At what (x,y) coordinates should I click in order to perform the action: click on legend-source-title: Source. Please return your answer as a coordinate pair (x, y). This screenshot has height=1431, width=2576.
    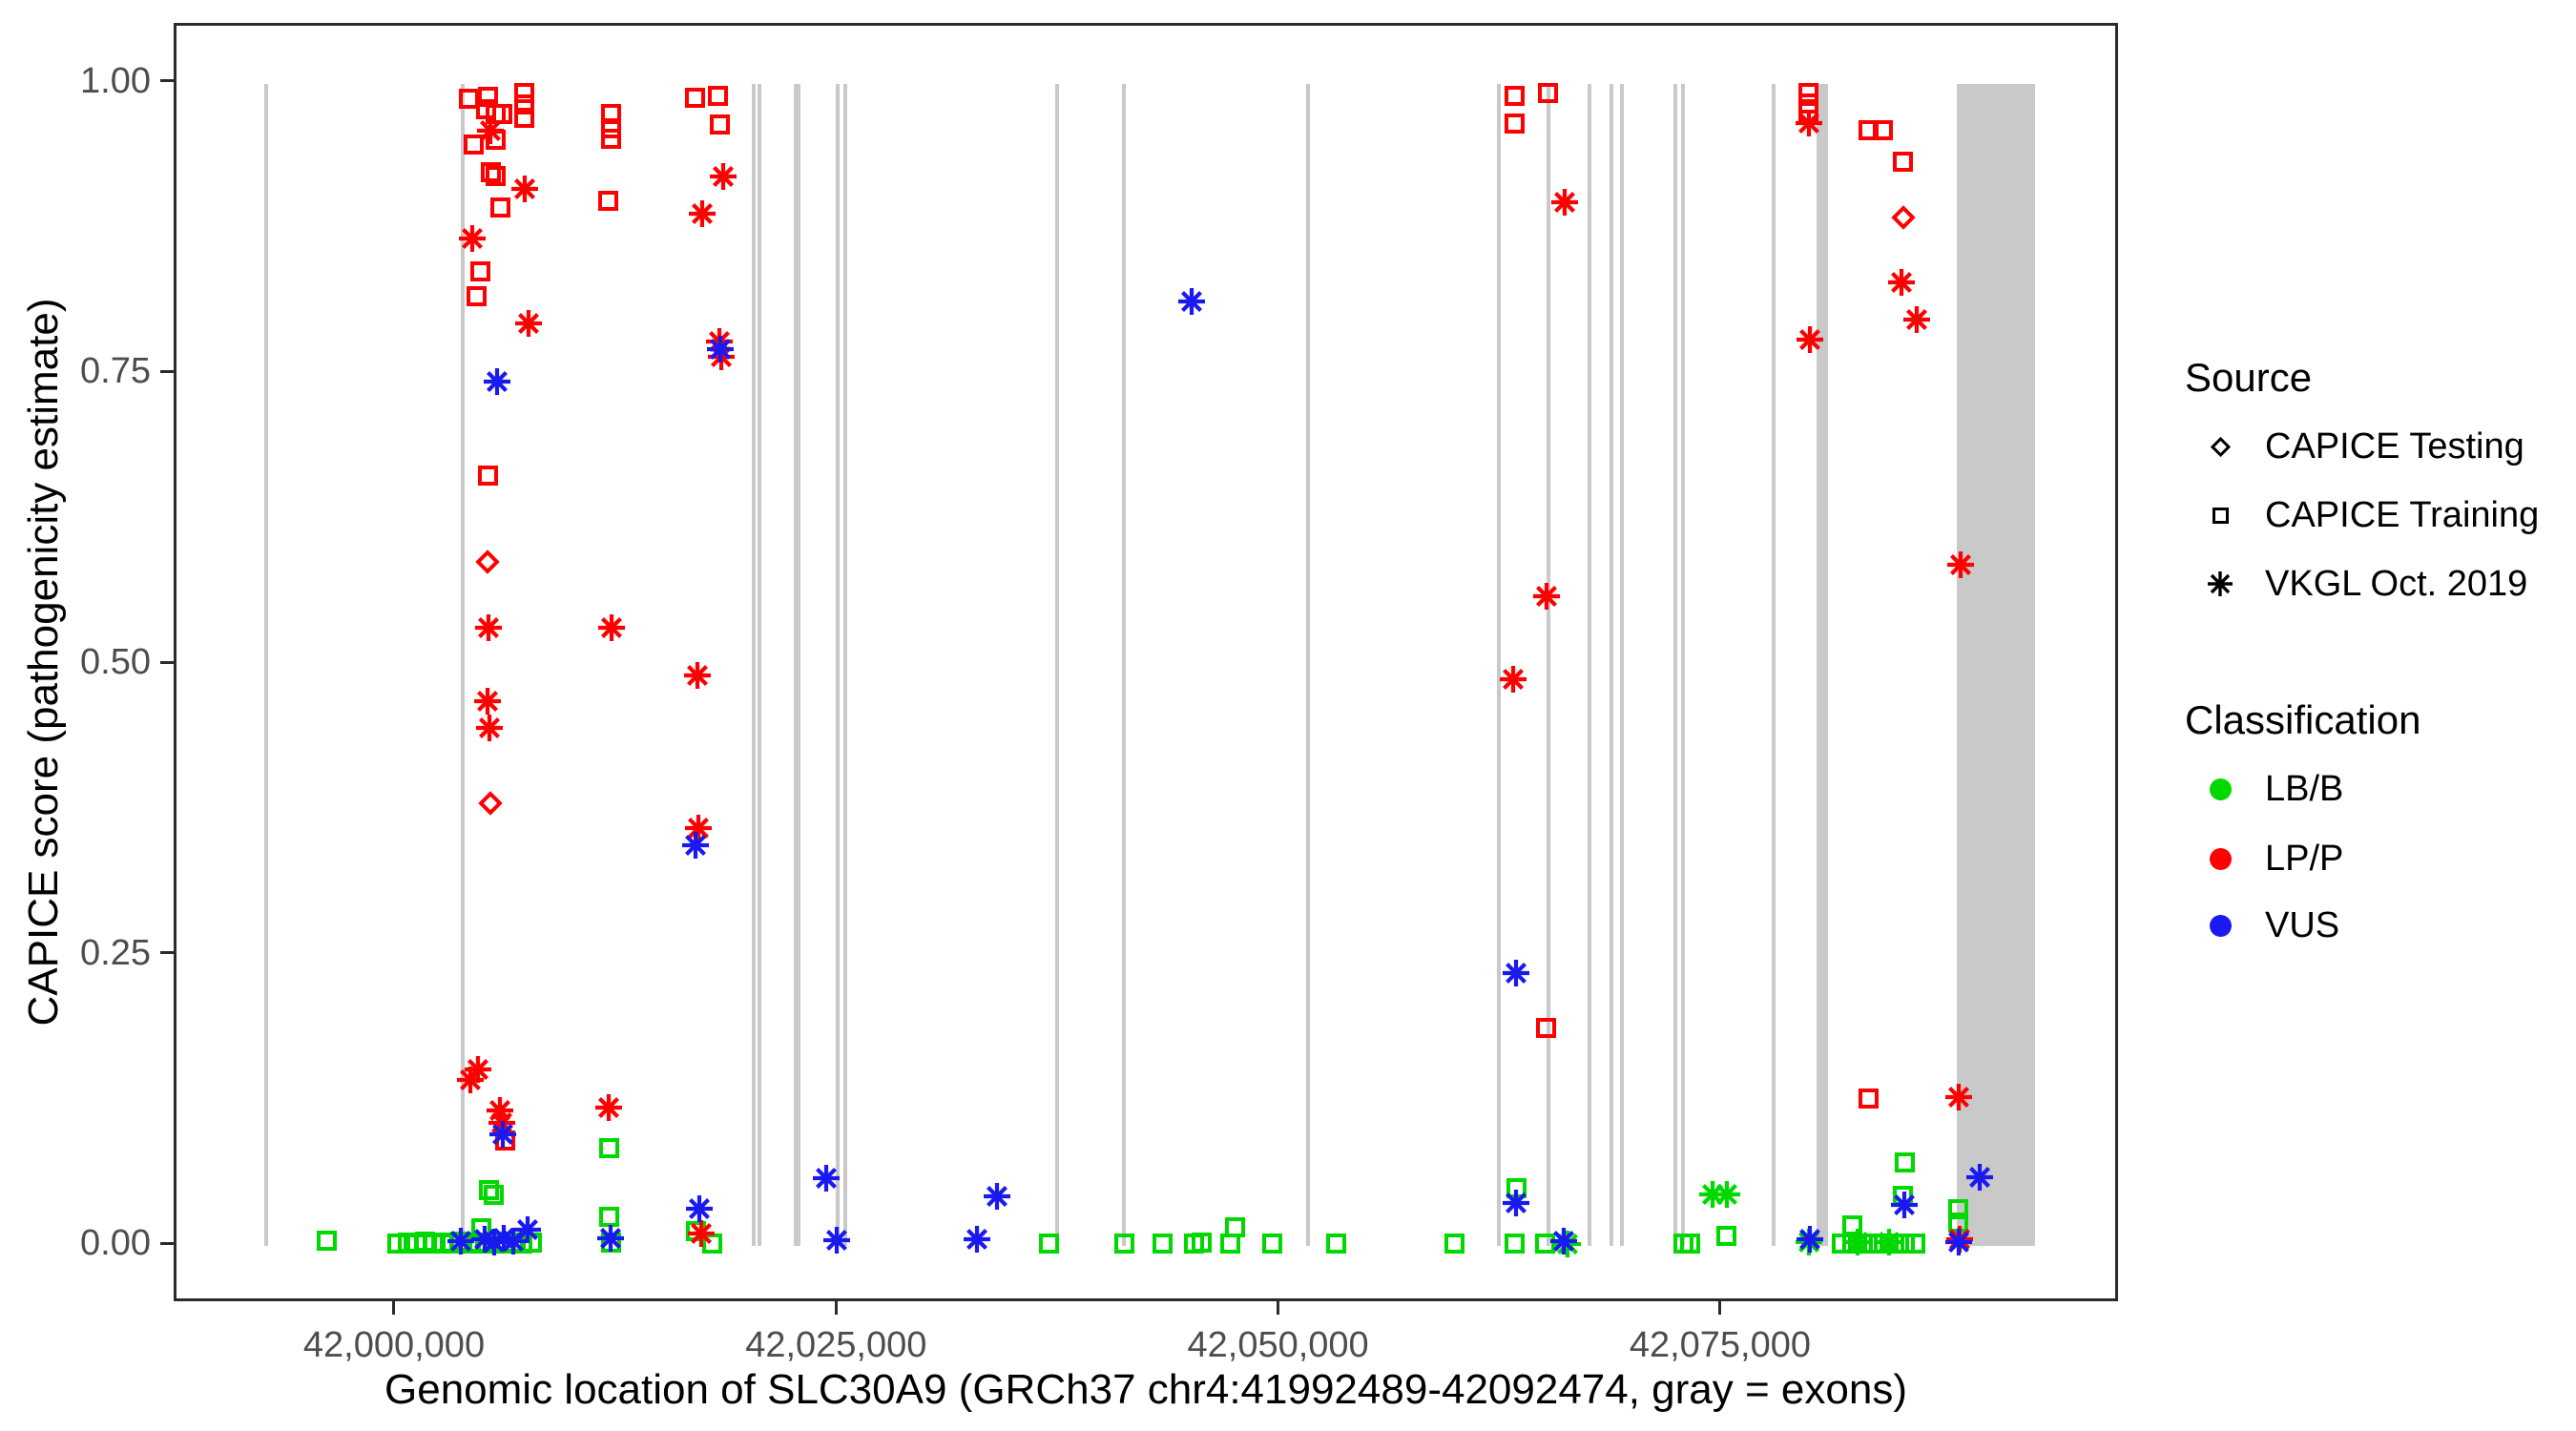
    Looking at the image, I should click on (2249, 377).